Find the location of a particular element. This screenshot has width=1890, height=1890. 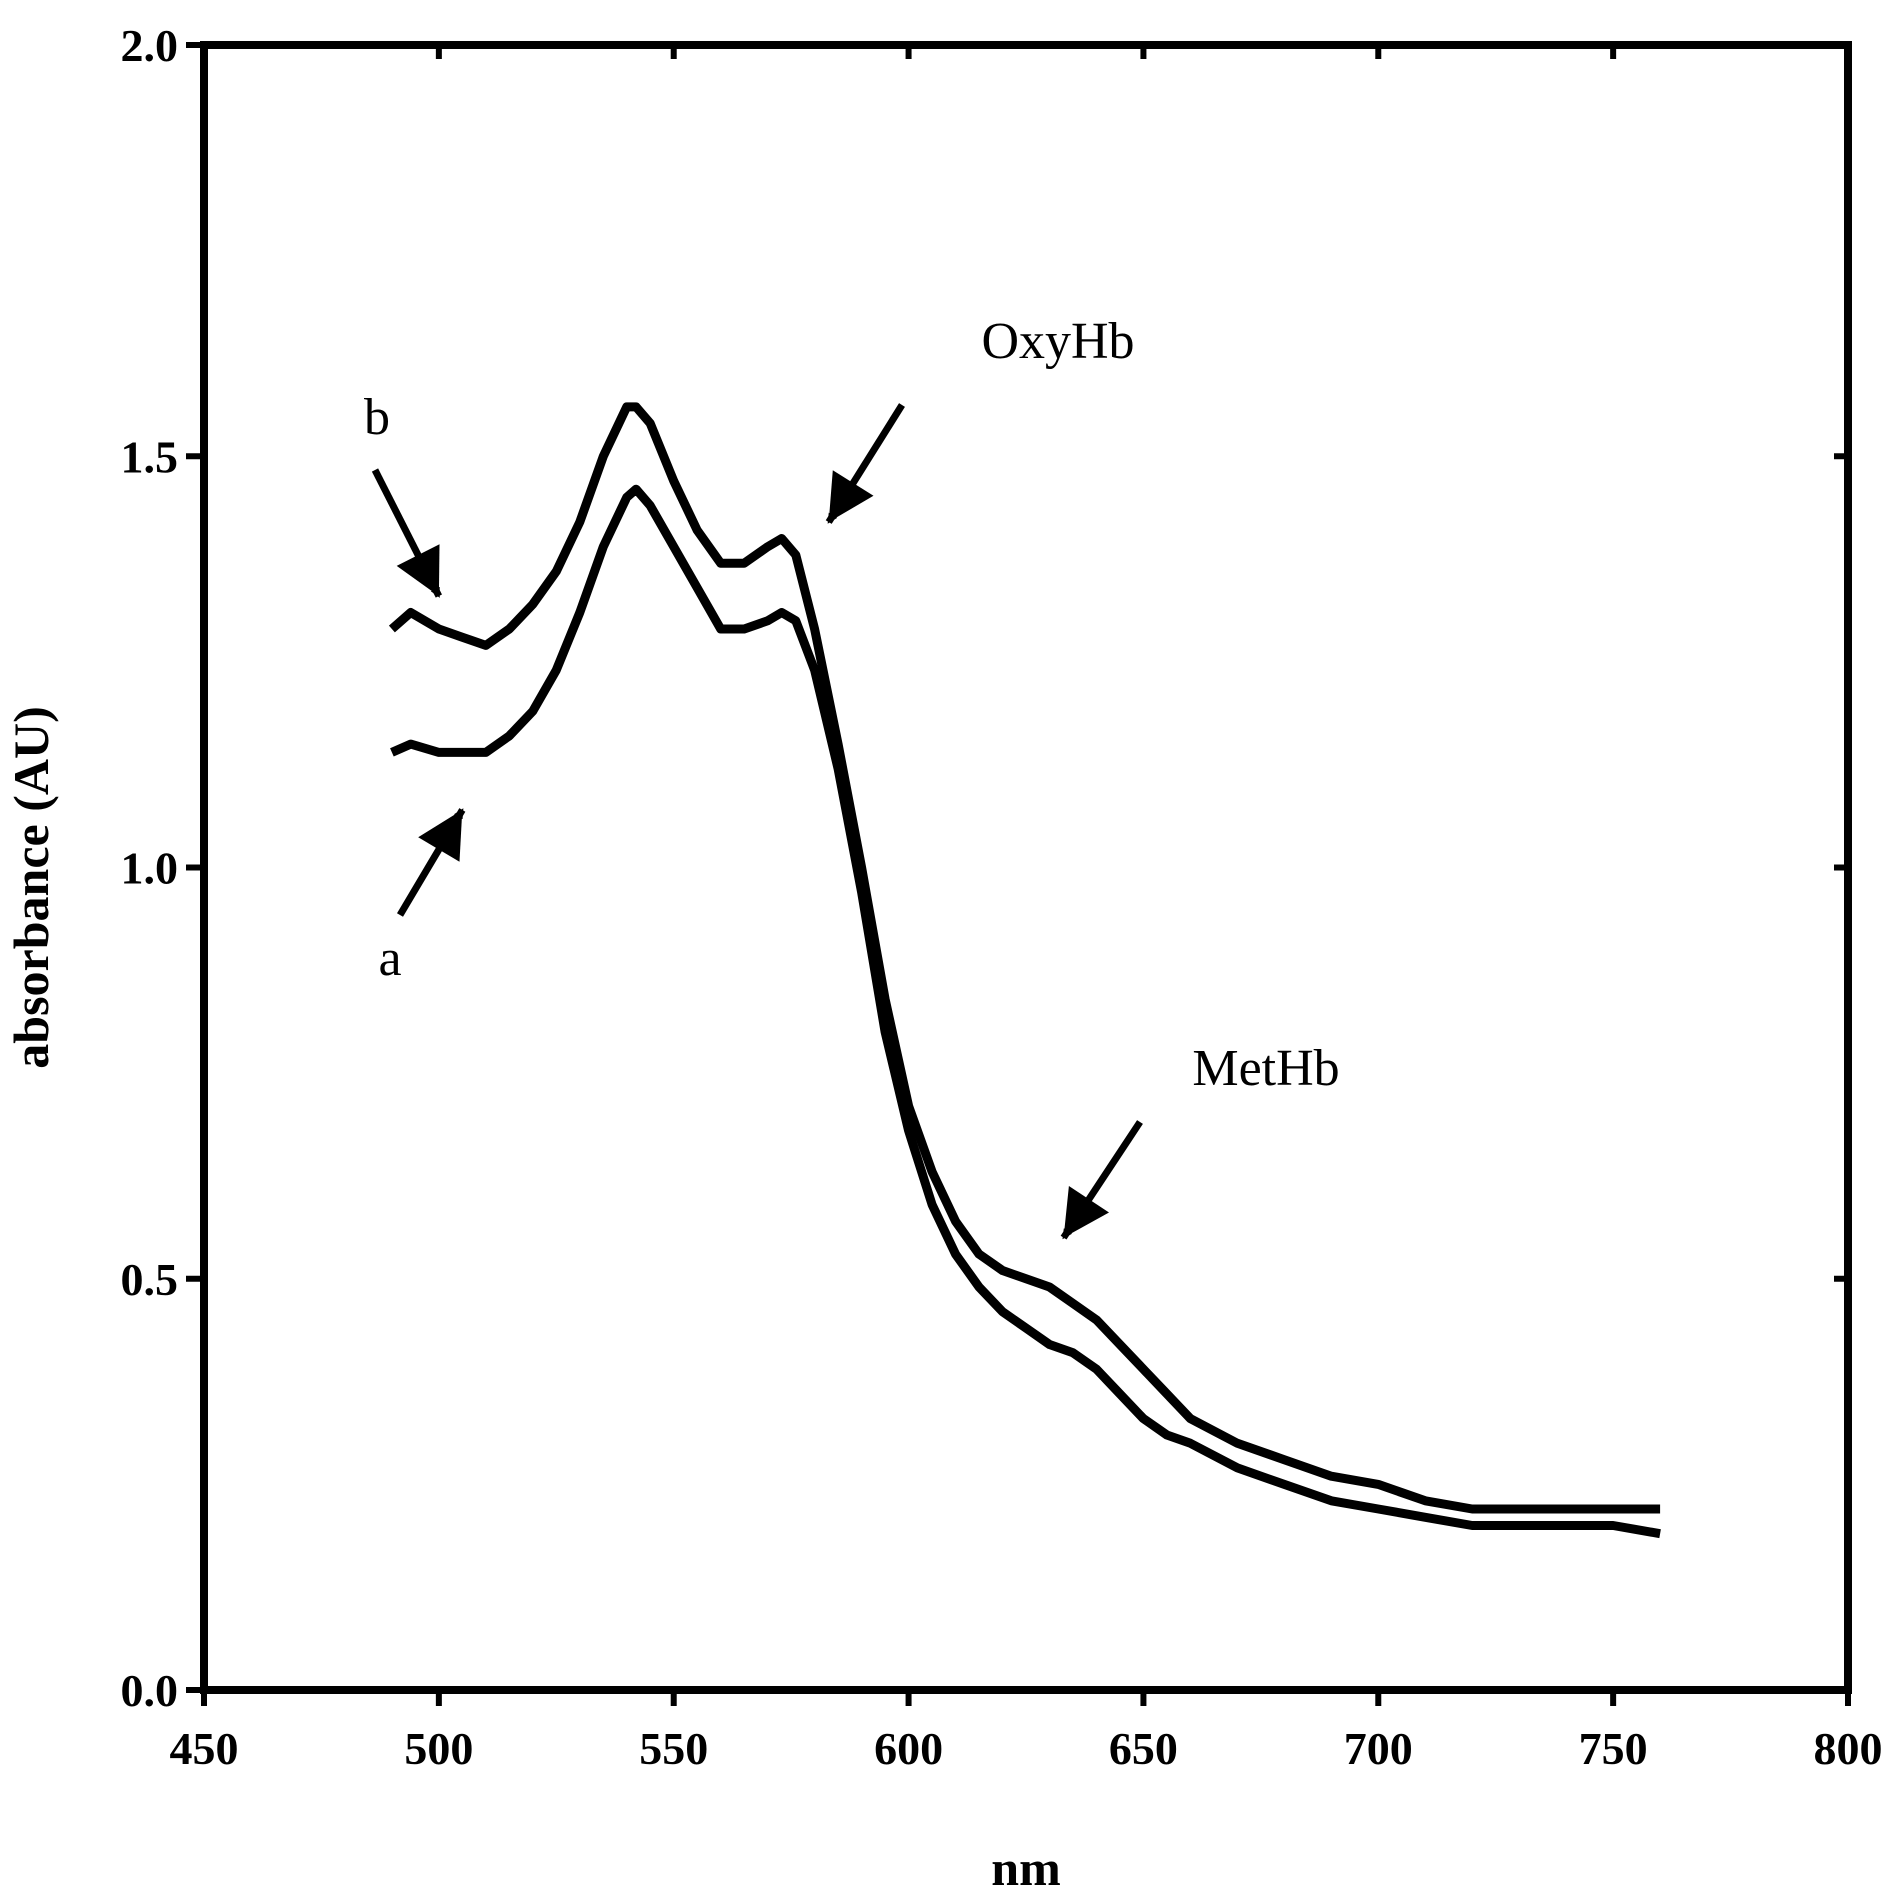

y-tick-label: 0.0 is located at coordinates (150, 1690).